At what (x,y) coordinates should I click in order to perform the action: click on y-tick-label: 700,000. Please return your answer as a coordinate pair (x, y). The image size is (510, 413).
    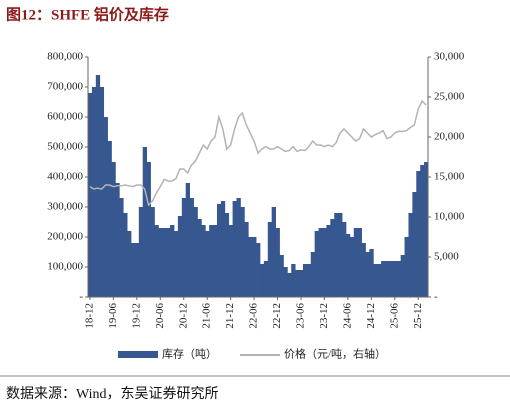
    Looking at the image, I should click on (65, 87).